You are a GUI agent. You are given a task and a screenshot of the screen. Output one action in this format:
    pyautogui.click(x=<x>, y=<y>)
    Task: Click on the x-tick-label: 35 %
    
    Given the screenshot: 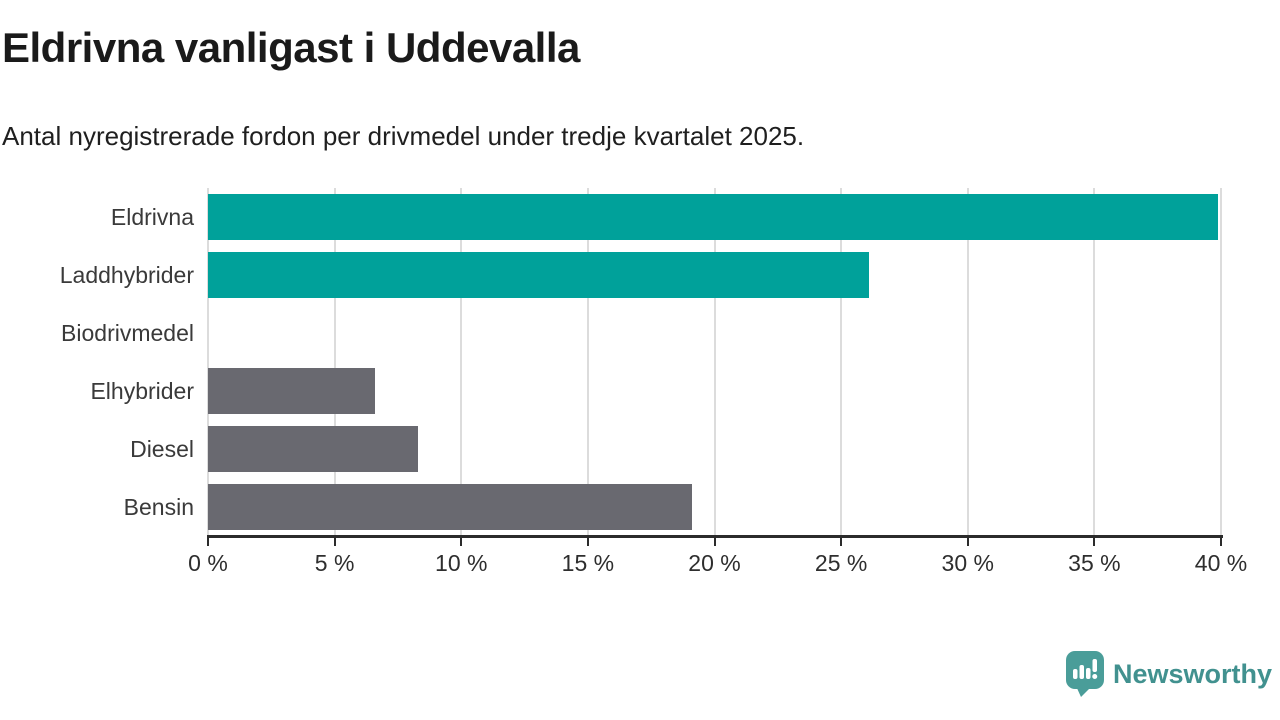 What is the action you would take?
    pyautogui.click(x=1094, y=563)
    